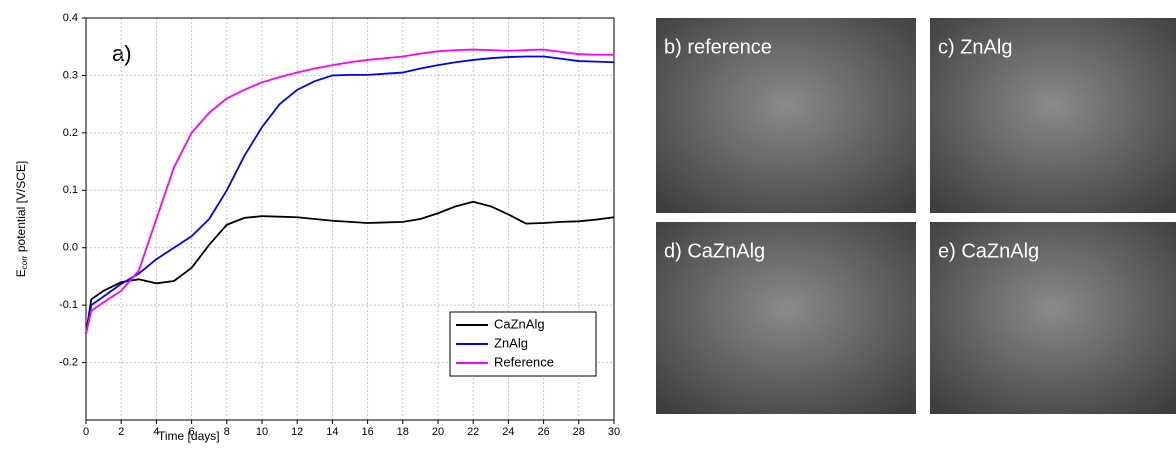 This screenshot has width=1176, height=450. I want to click on sem-image: c) ZnAlg, so click(1053, 115).